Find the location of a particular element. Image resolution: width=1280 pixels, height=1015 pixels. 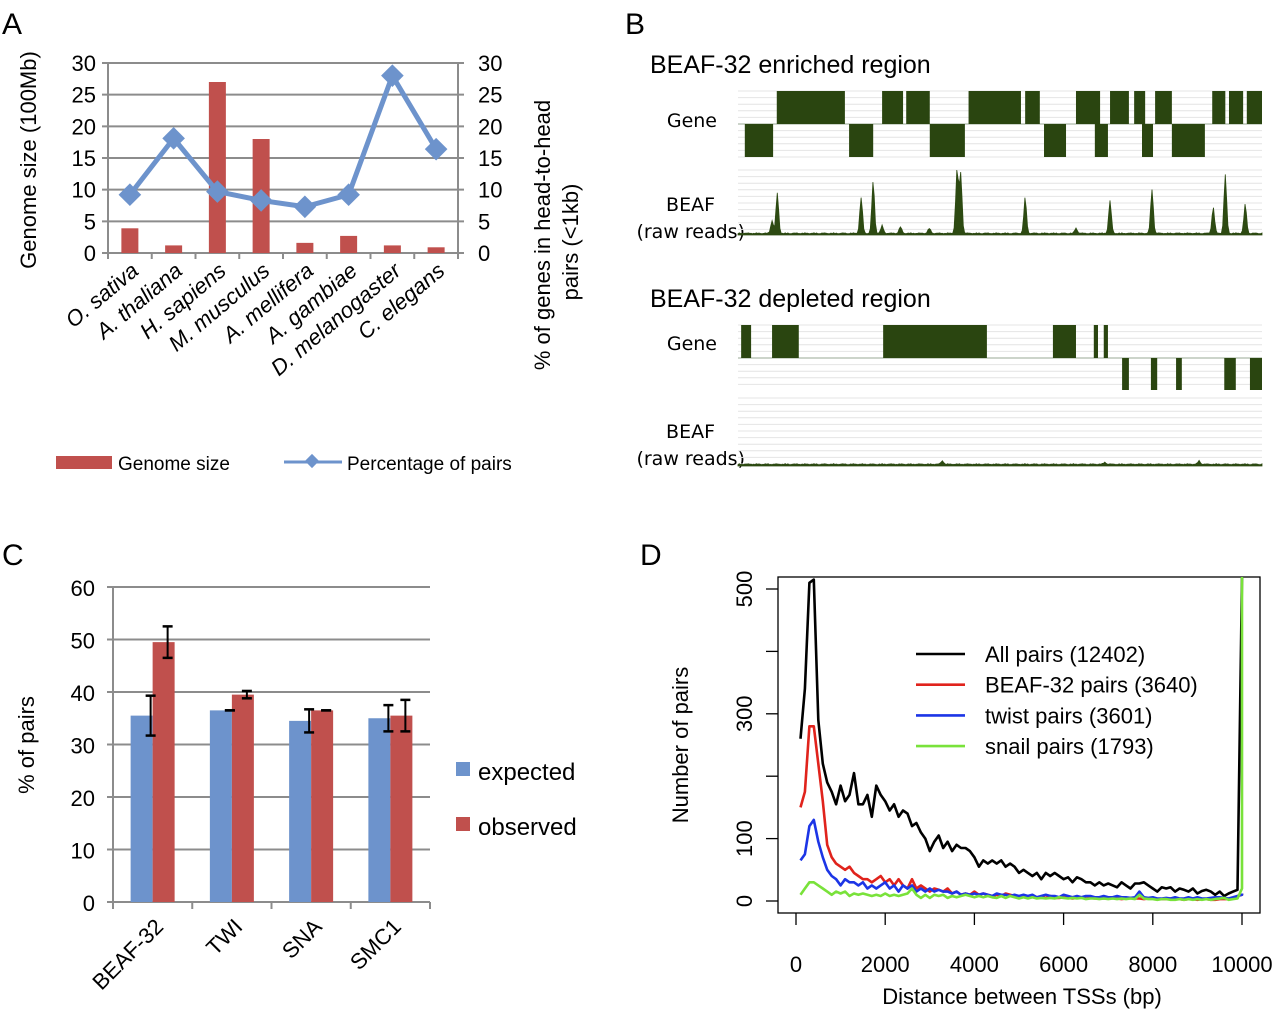

panel-c-bars is located at coordinates (271, 772).